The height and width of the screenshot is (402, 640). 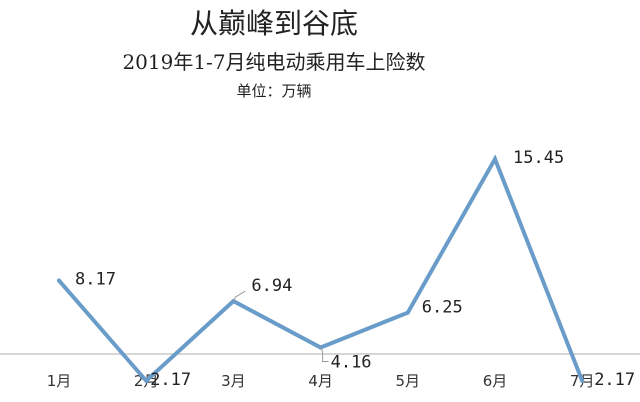 I want to click on x-tick-labels: 1月 2月 3月 4月 5月 6月 7月, so click(x=321, y=381).